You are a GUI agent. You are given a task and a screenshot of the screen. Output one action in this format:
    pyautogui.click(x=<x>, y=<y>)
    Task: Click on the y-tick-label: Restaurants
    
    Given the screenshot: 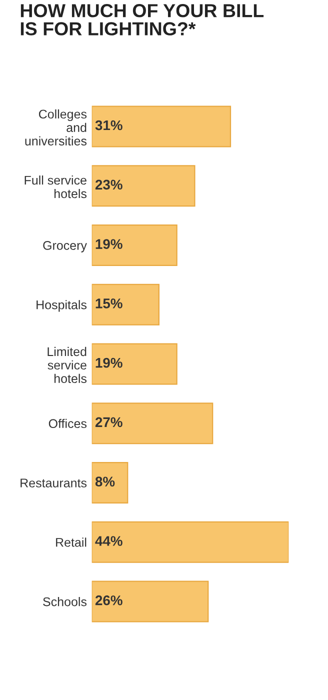 What is the action you would take?
    pyautogui.click(x=53, y=483)
    